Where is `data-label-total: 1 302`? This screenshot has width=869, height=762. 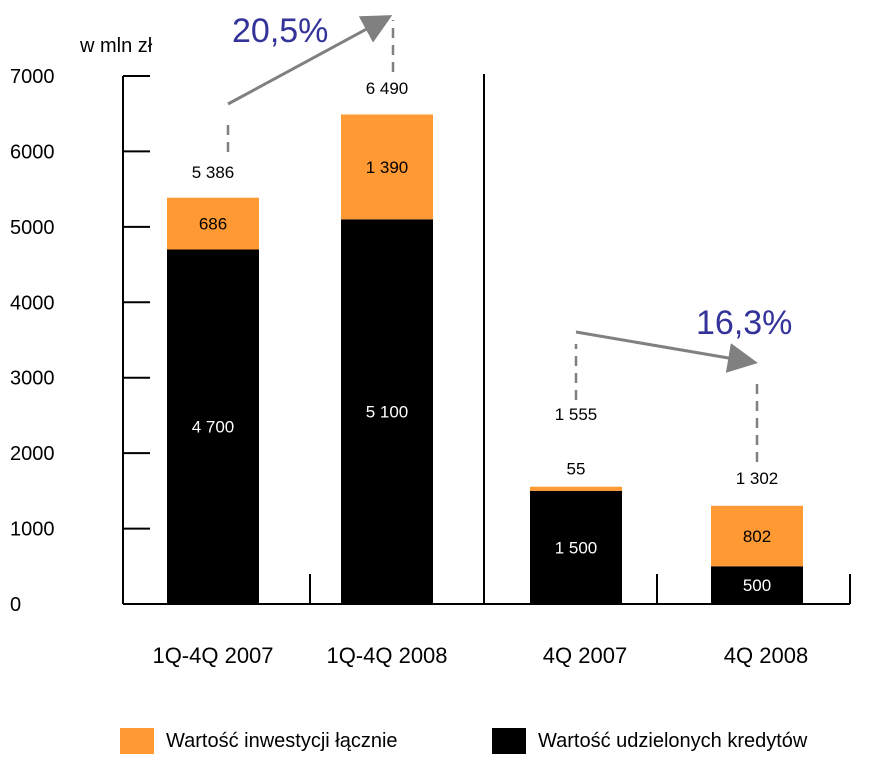
data-label-total: 1 302 is located at coordinates (757, 478).